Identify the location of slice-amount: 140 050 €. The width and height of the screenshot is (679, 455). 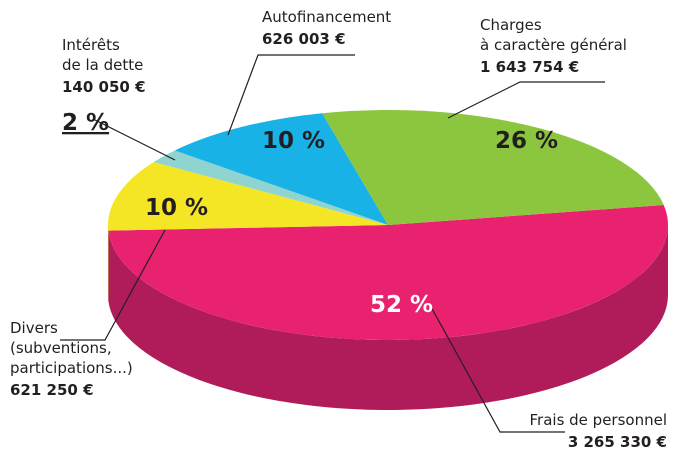
(104, 87).